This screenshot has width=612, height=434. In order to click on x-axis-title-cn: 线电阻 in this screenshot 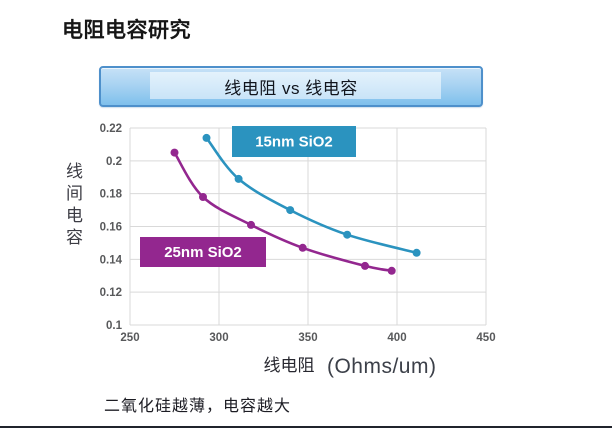, I will do `click(289, 365)`.